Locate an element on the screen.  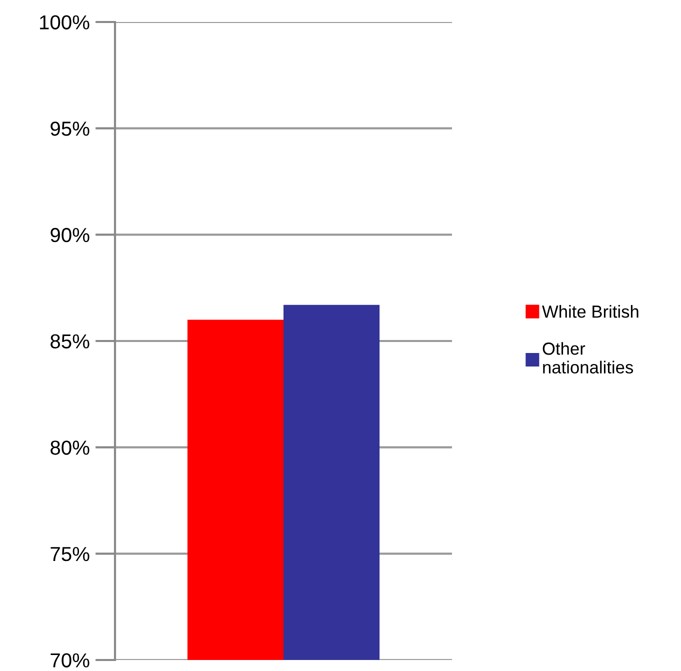
y-tick-label: 70% is located at coordinates (70, 660).